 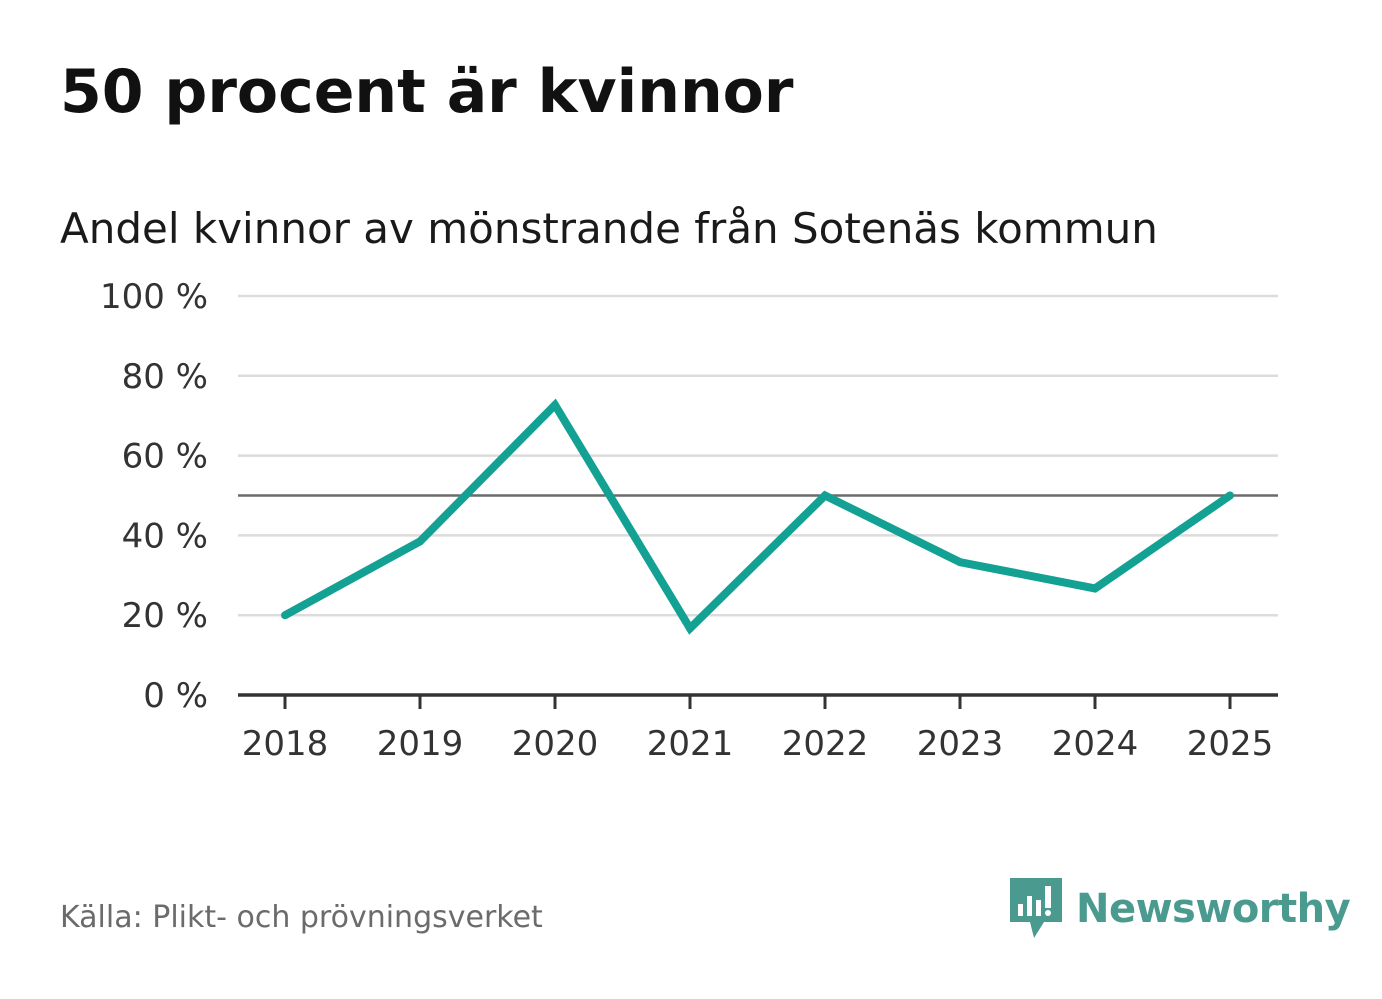 I want to click on data-point-2025, so click(x=1230, y=495).